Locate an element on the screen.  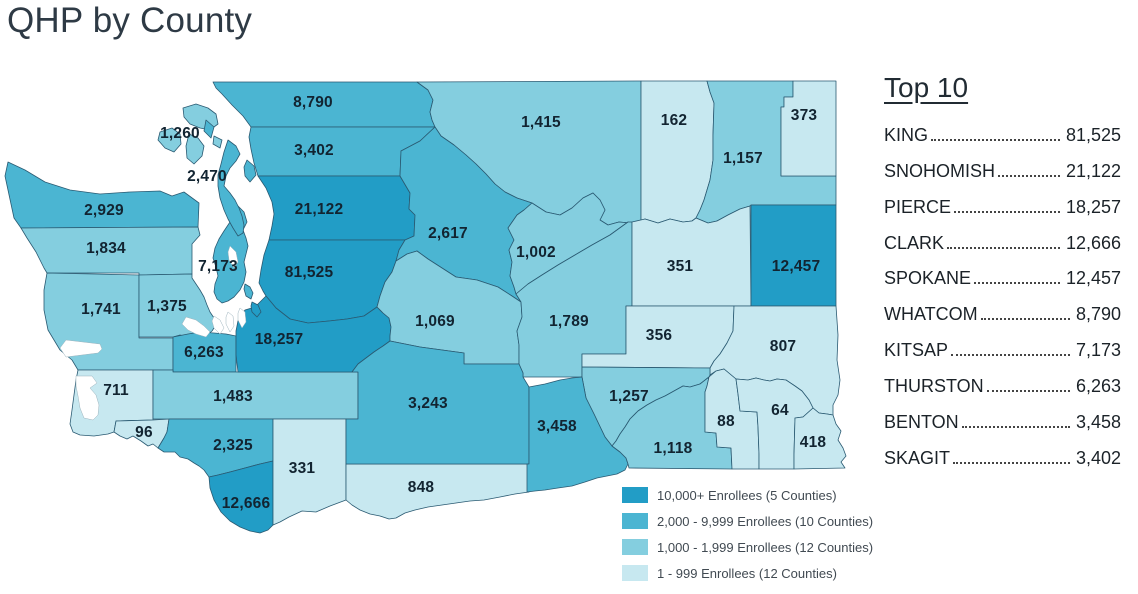
svg-text: 1,002 is located at coordinates (536, 252).